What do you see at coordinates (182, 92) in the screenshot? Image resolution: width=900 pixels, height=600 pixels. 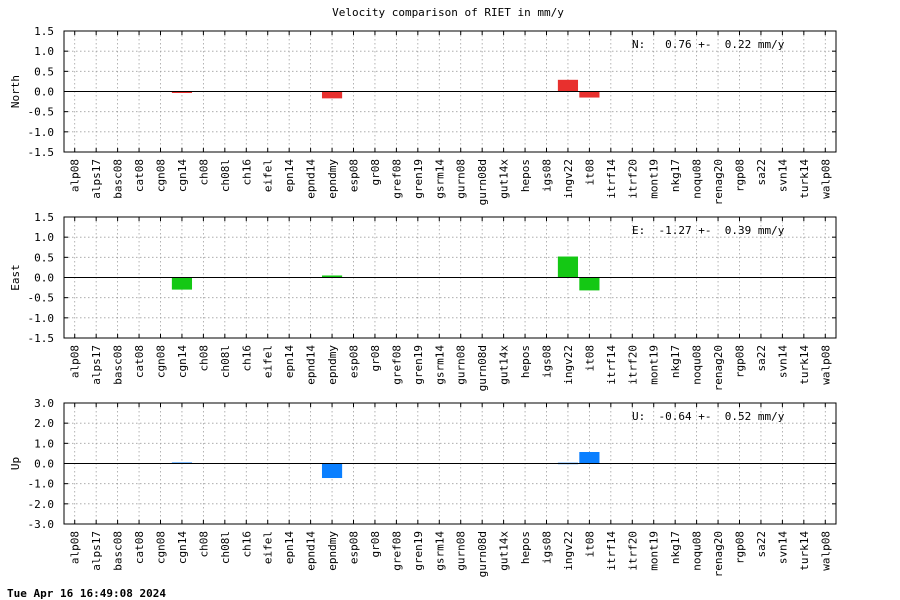 I see `bar-cgn14` at bounding box center [182, 92].